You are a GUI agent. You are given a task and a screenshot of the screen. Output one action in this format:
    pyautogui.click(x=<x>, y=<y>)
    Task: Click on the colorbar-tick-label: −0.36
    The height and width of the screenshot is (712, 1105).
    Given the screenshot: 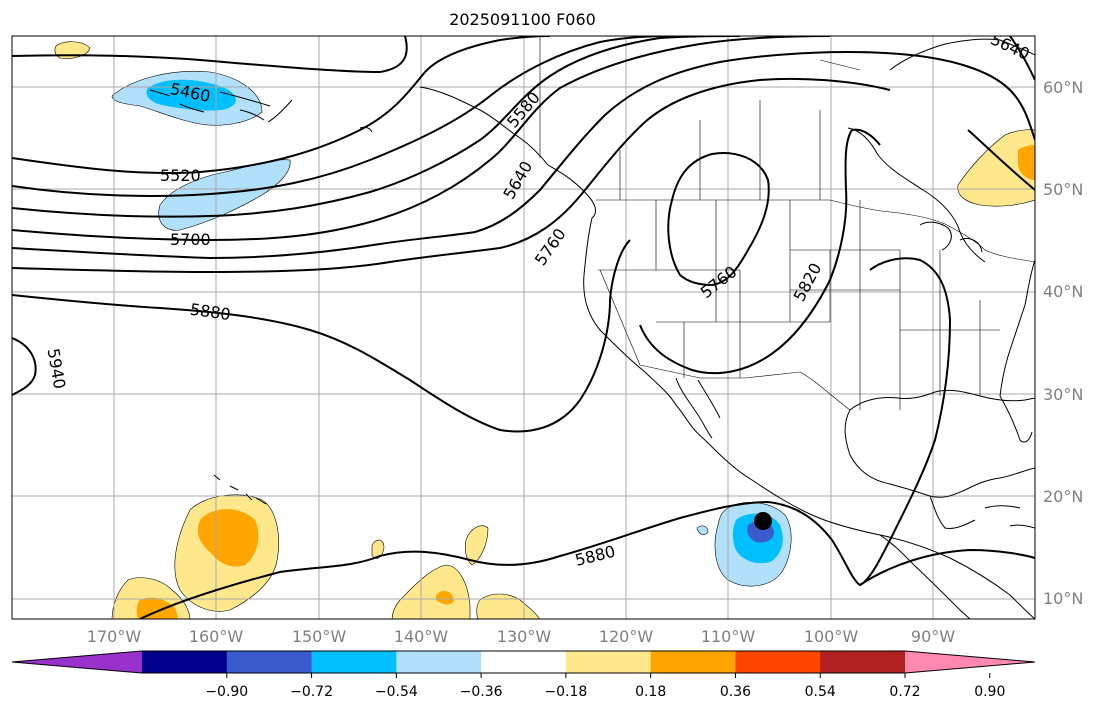 What is the action you would take?
    pyautogui.click(x=481, y=692)
    